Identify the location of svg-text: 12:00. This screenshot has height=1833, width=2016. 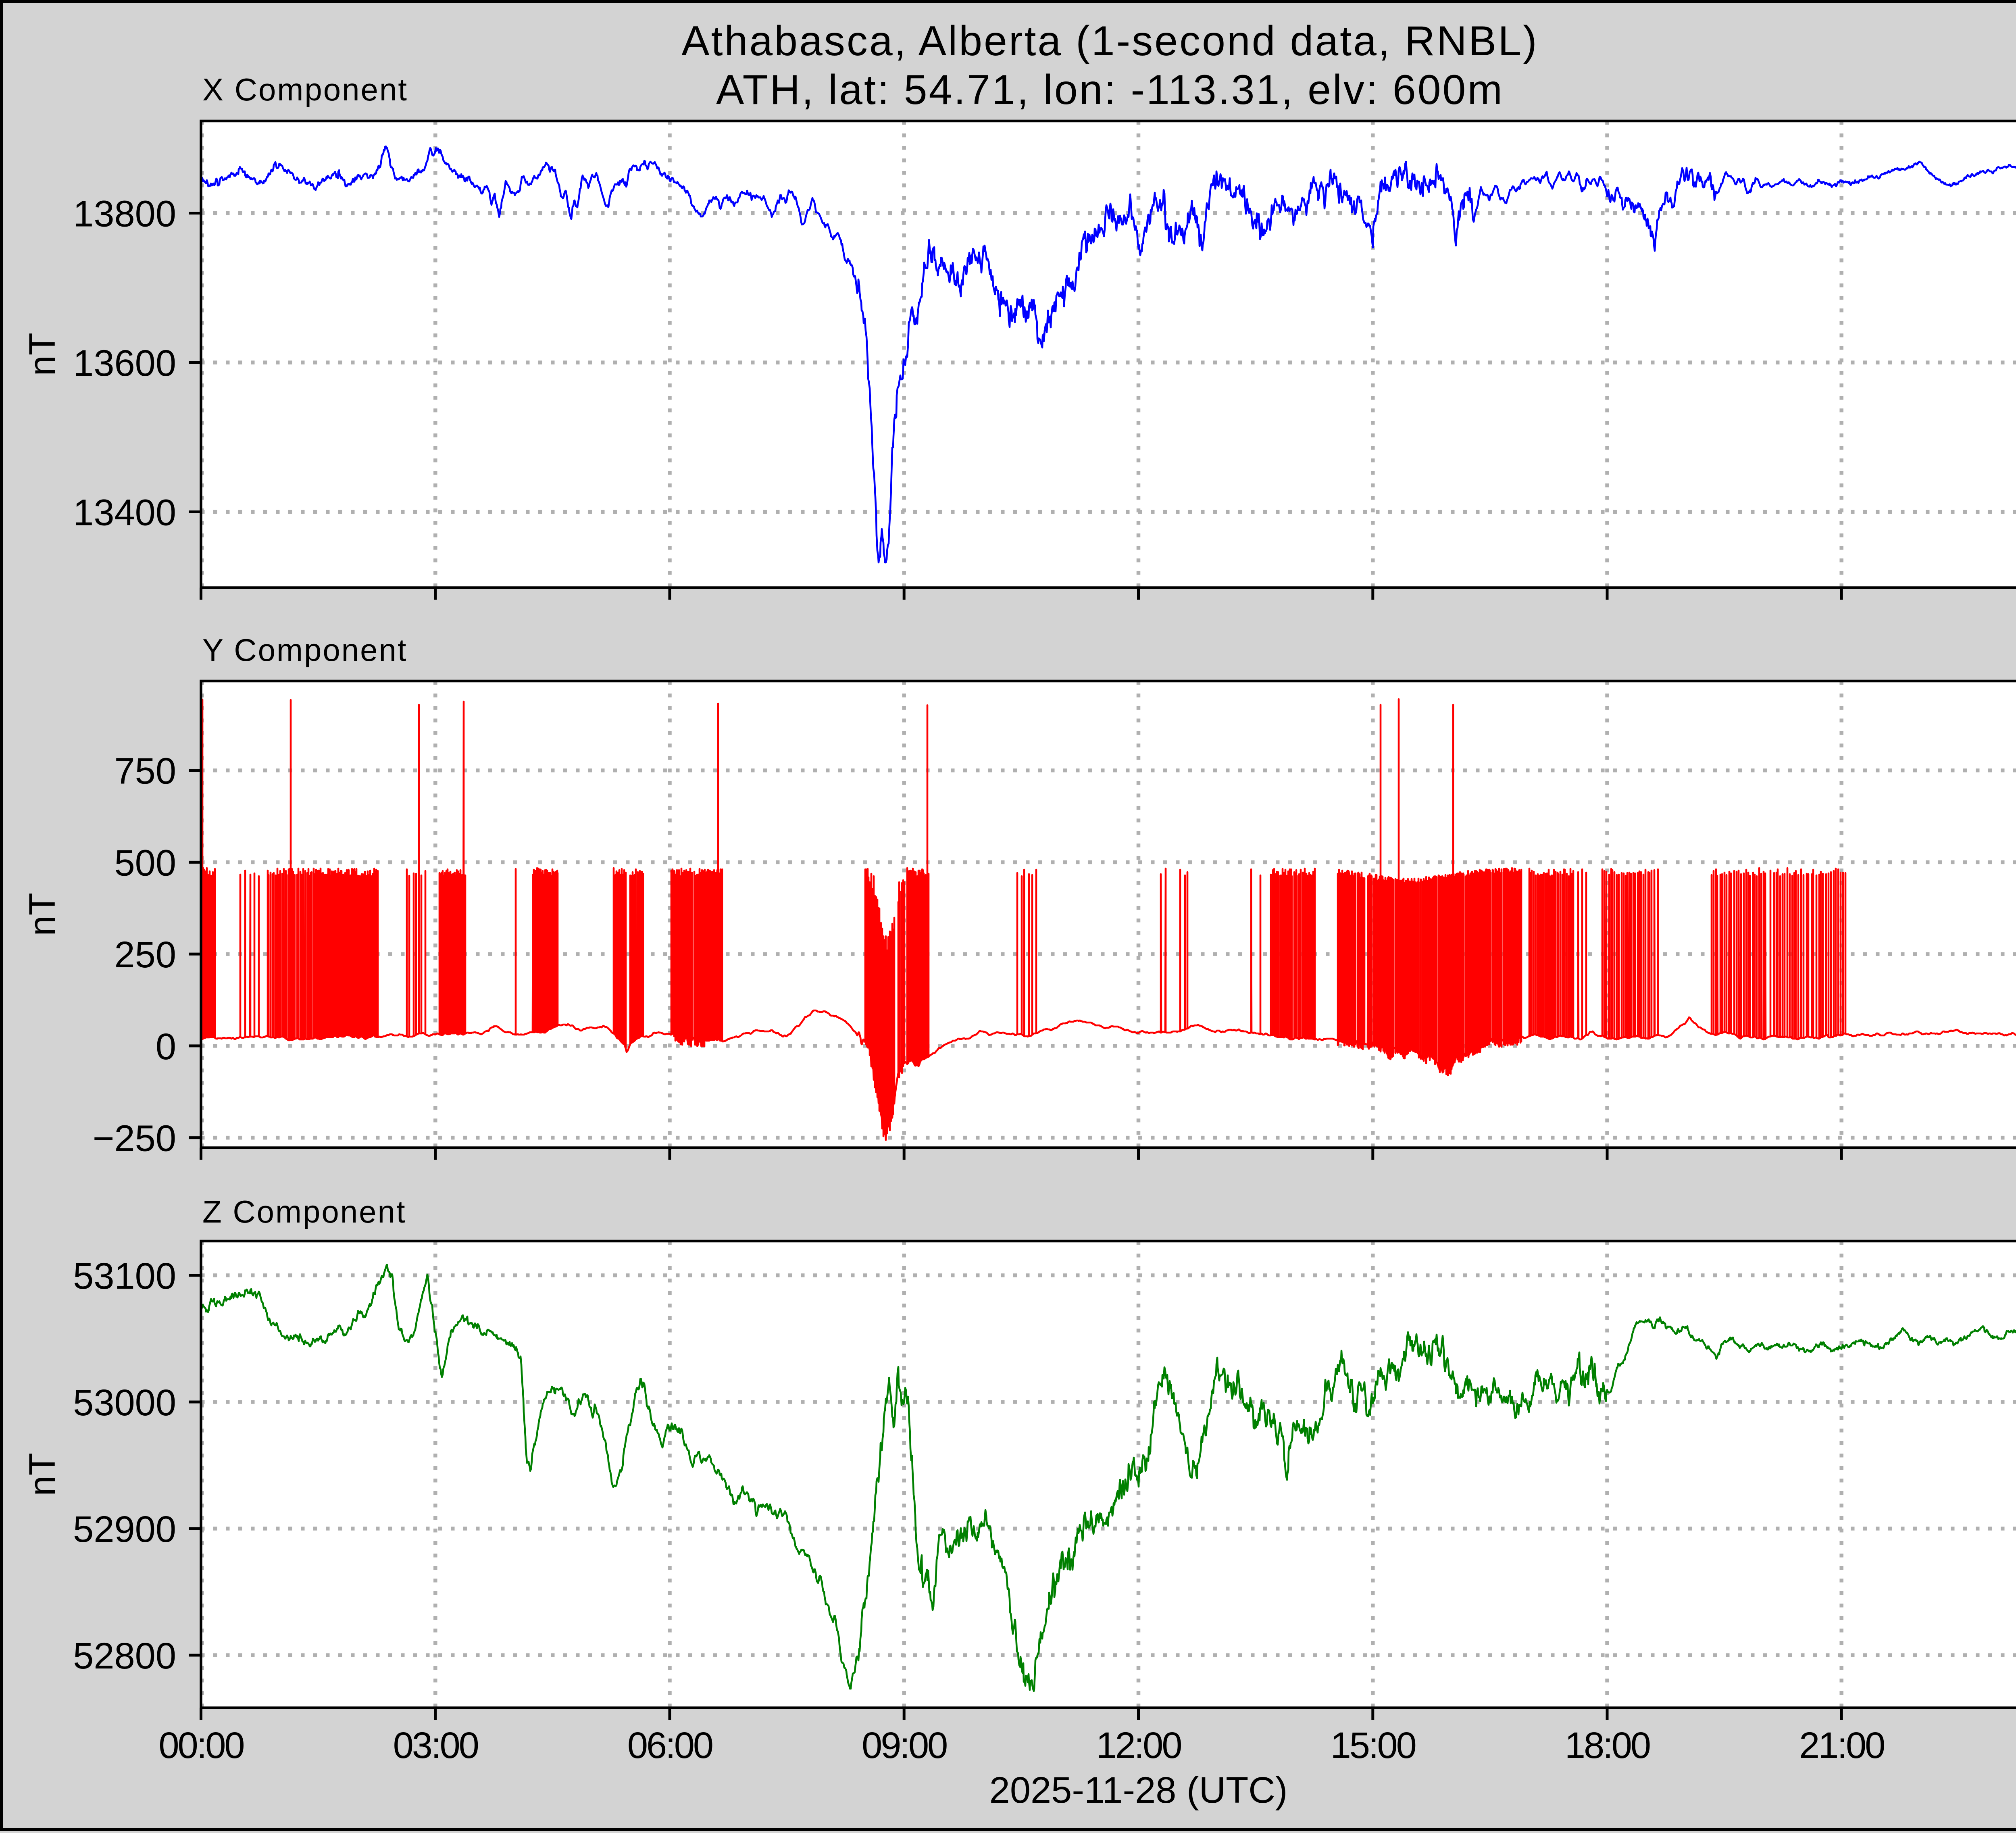
(1138, 1746).